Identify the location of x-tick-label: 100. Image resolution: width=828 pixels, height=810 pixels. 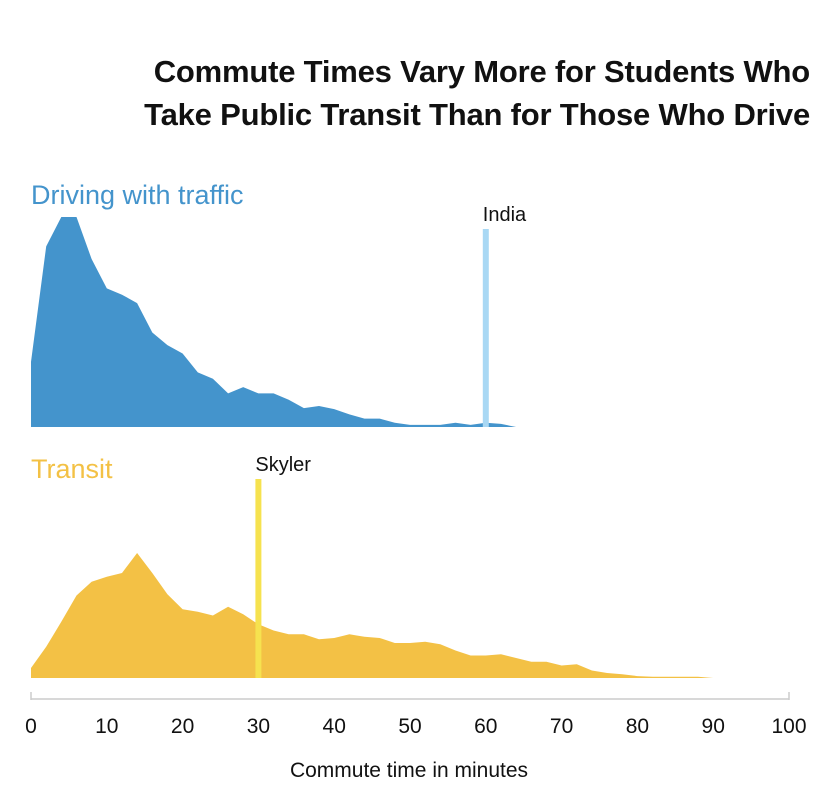
(788, 726).